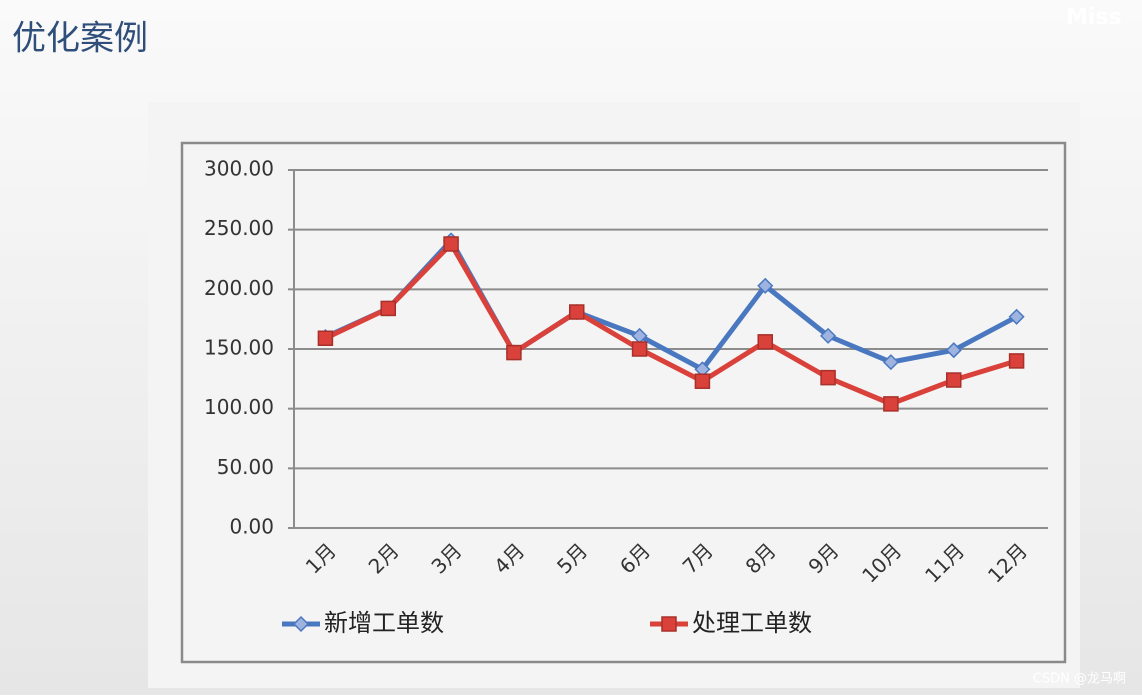  I want to click on y-tick-label: 250.00, so click(239, 228).